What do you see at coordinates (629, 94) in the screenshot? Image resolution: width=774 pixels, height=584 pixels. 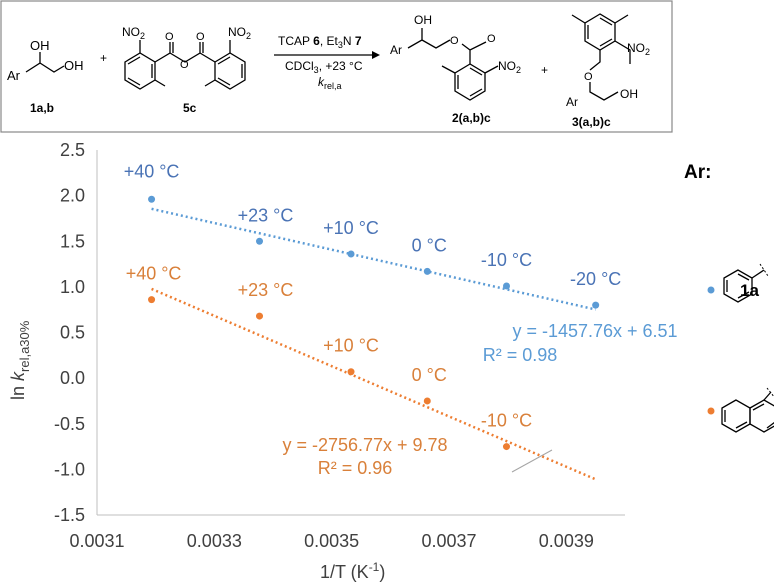 I see `product3-oh: OH` at bounding box center [629, 94].